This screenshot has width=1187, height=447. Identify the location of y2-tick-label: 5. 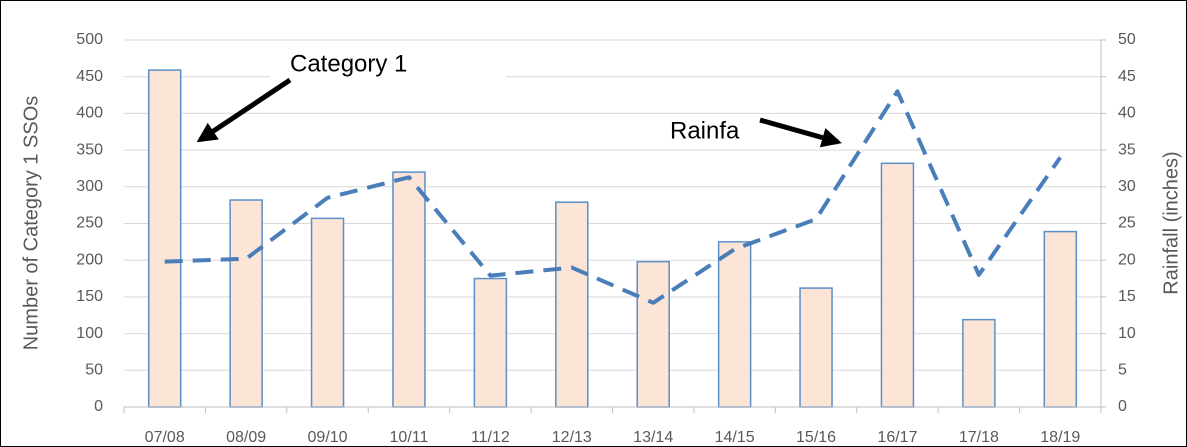
(1122, 370).